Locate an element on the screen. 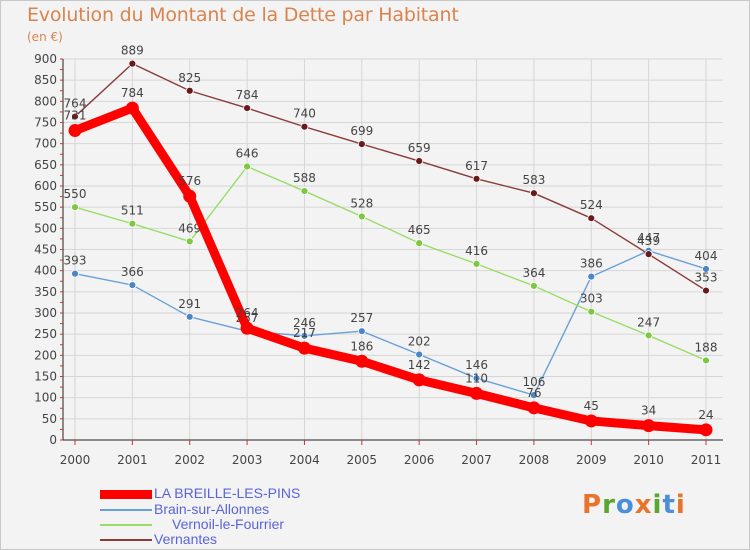 The image size is (750, 550). legend-label: LA BREILLE-LES-PINS is located at coordinates (227, 493).